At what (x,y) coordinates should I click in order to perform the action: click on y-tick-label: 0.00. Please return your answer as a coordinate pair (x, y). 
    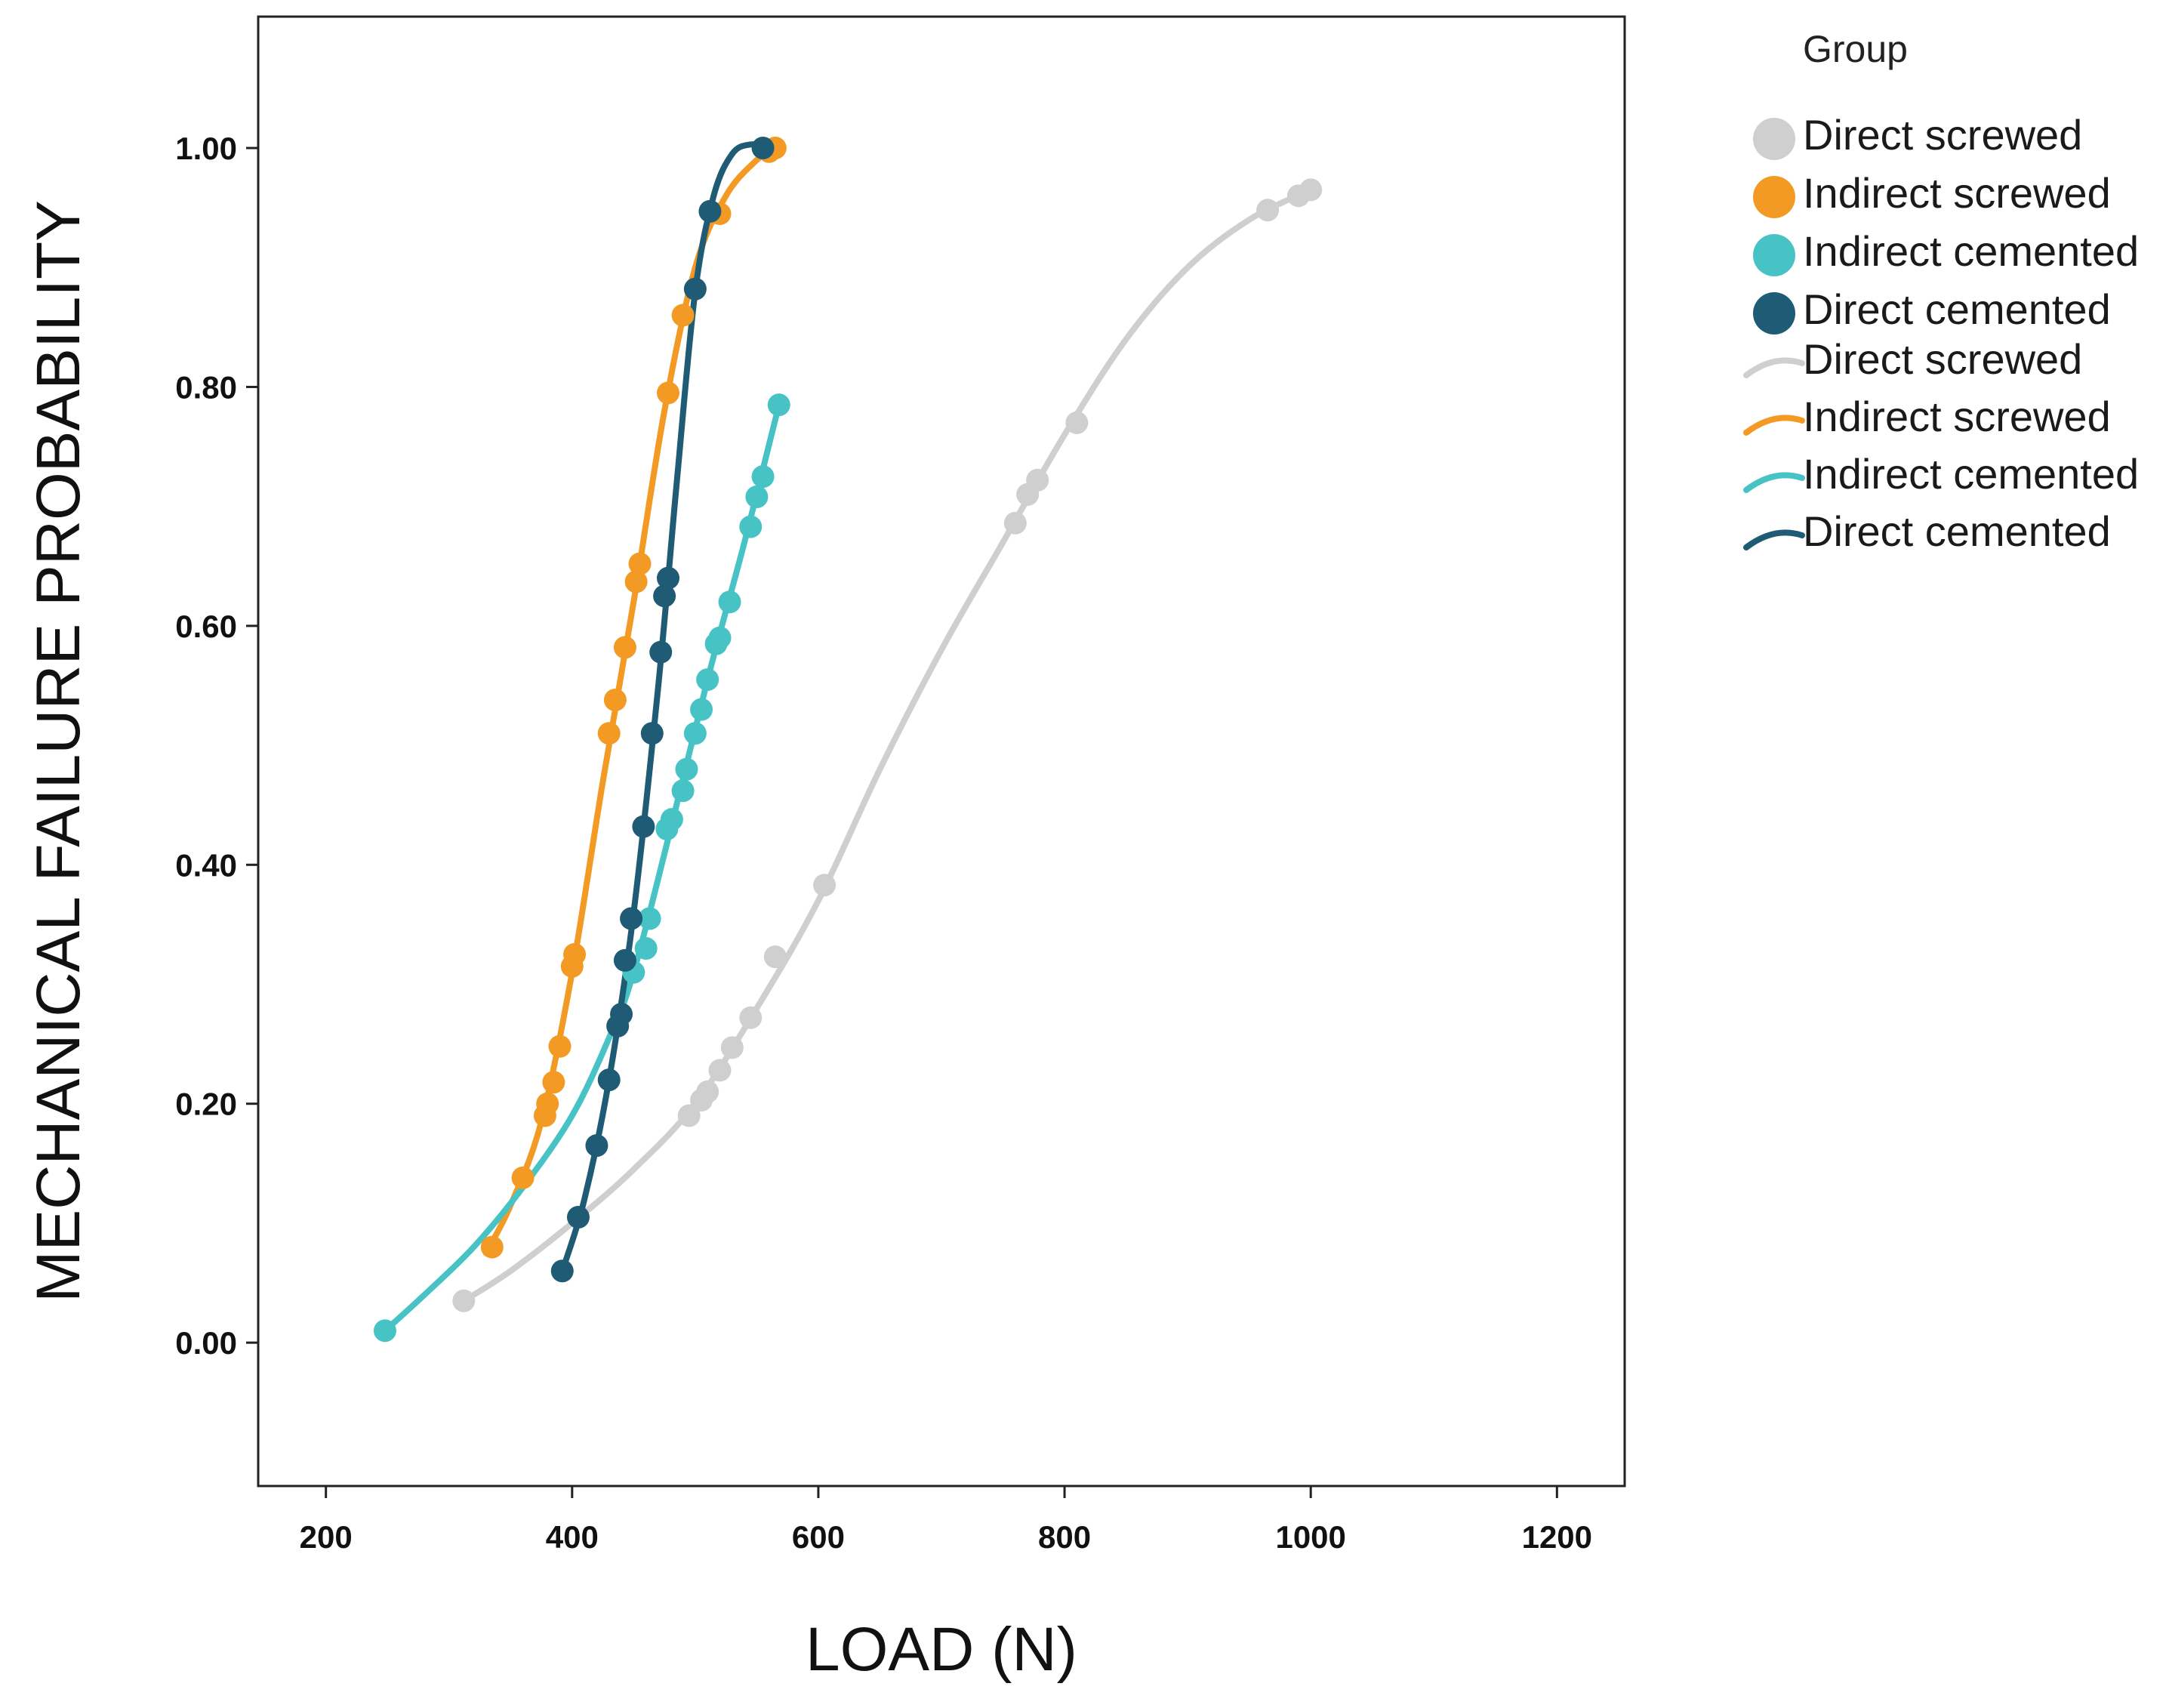
    Looking at the image, I should click on (206, 1343).